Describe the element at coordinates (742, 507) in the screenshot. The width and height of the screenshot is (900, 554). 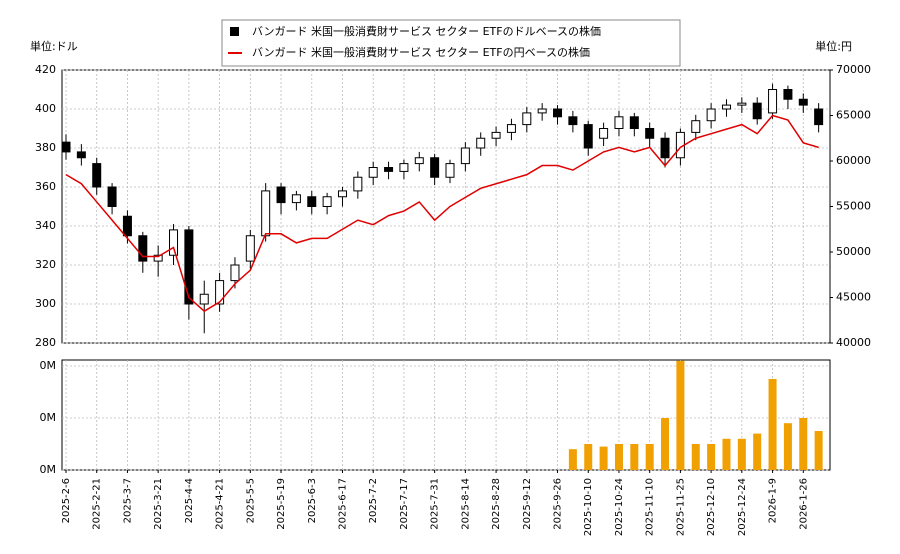
I see `x-tick-label: 2025-12-24` at that location.